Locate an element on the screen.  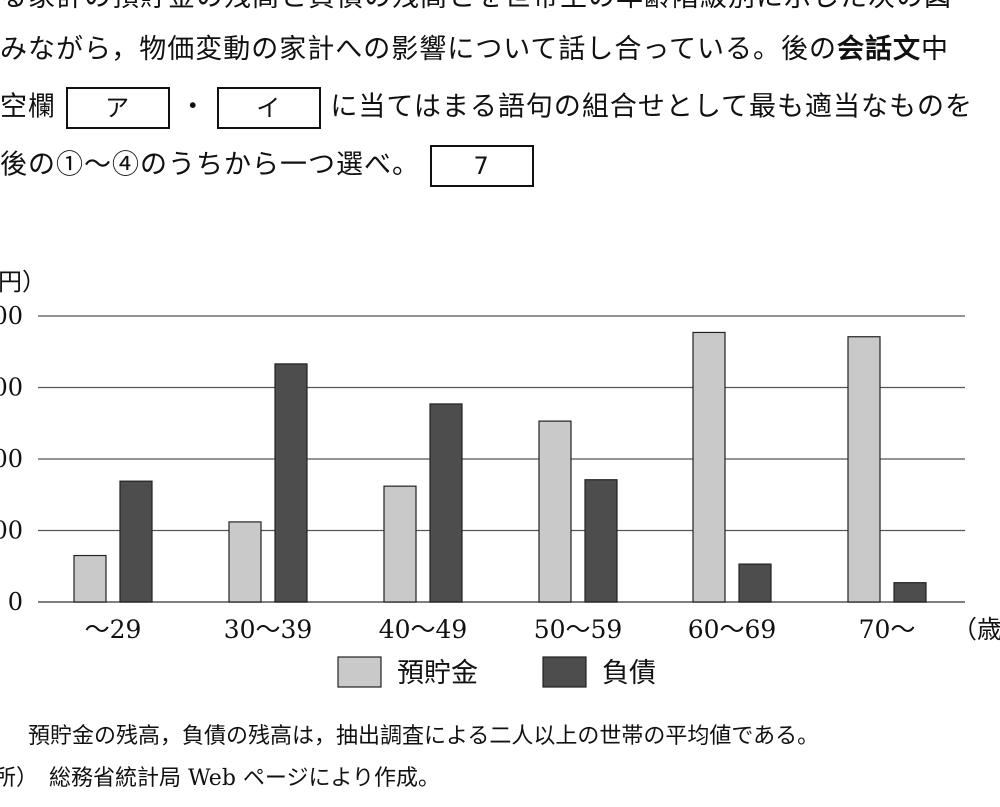
y-axis-label: 円） is located at coordinates (23, 282).